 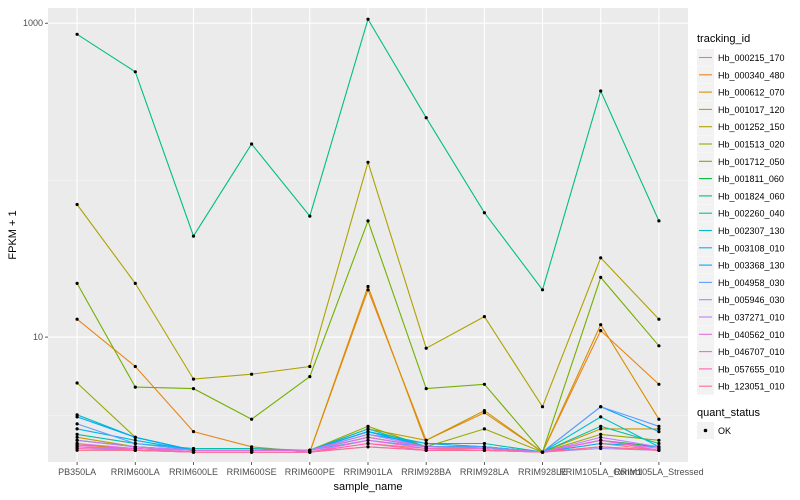 I want to click on legend-point-symbol, so click(x=705, y=430).